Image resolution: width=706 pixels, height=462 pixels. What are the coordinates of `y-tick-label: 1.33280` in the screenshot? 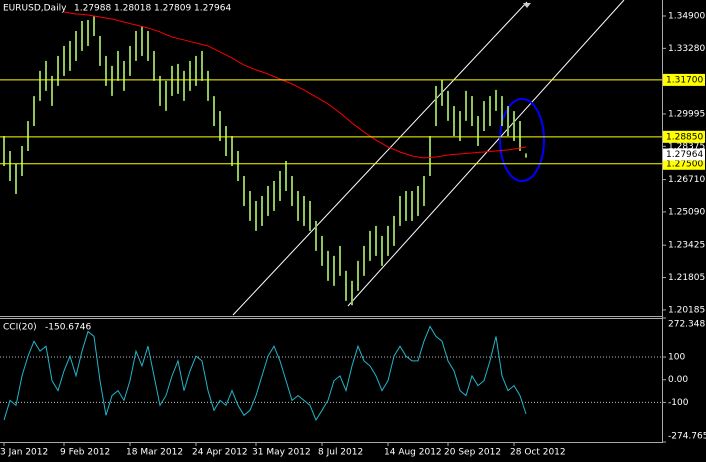 It's located at (686, 49).